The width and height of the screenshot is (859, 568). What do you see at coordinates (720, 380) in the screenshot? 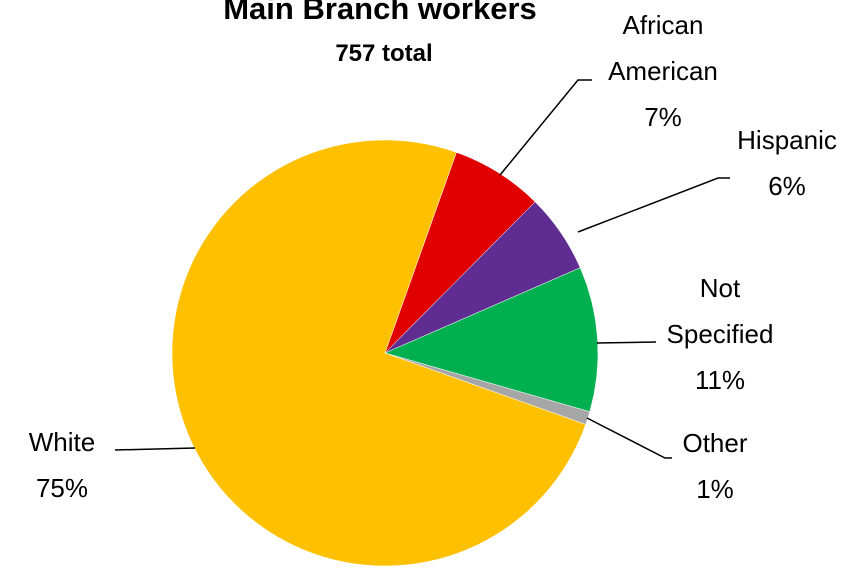
I see `value-label: 11%` at bounding box center [720, 380].